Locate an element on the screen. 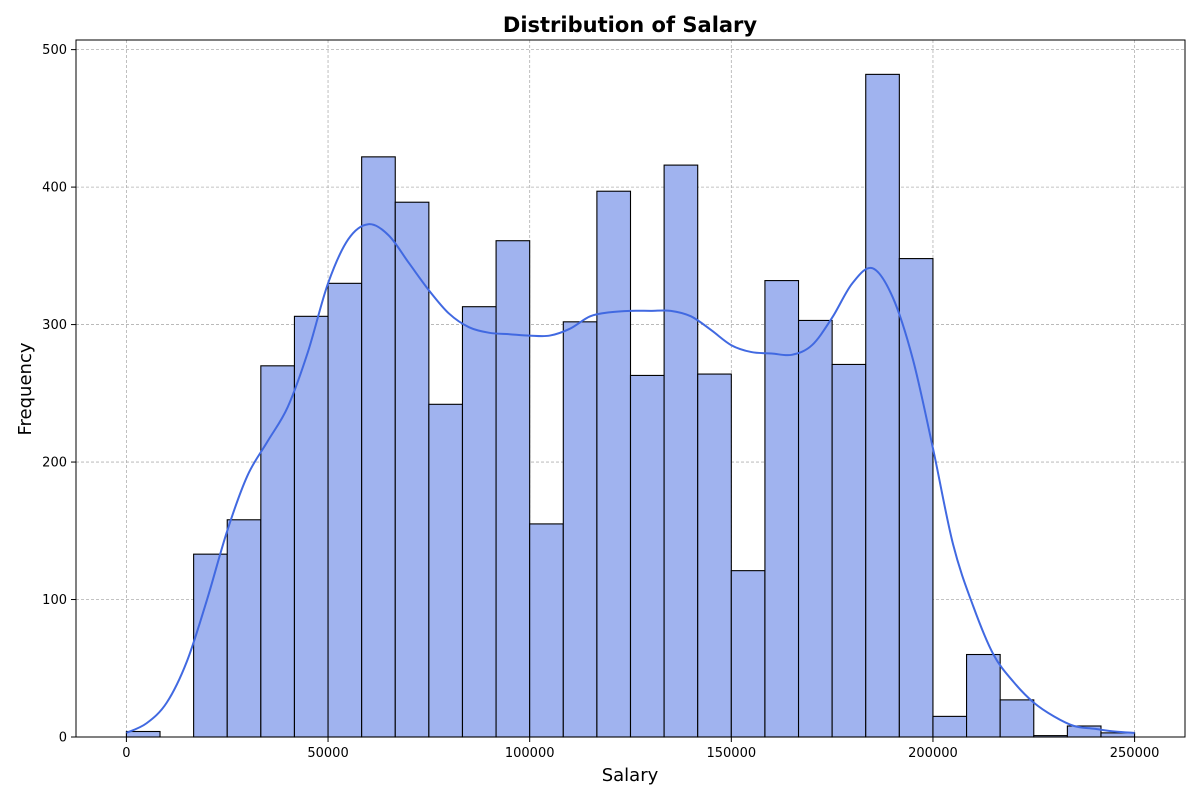 The width and height of the screenshot is (1200, 800). x-axis-label: Salary is located at coordinates (630, 775).